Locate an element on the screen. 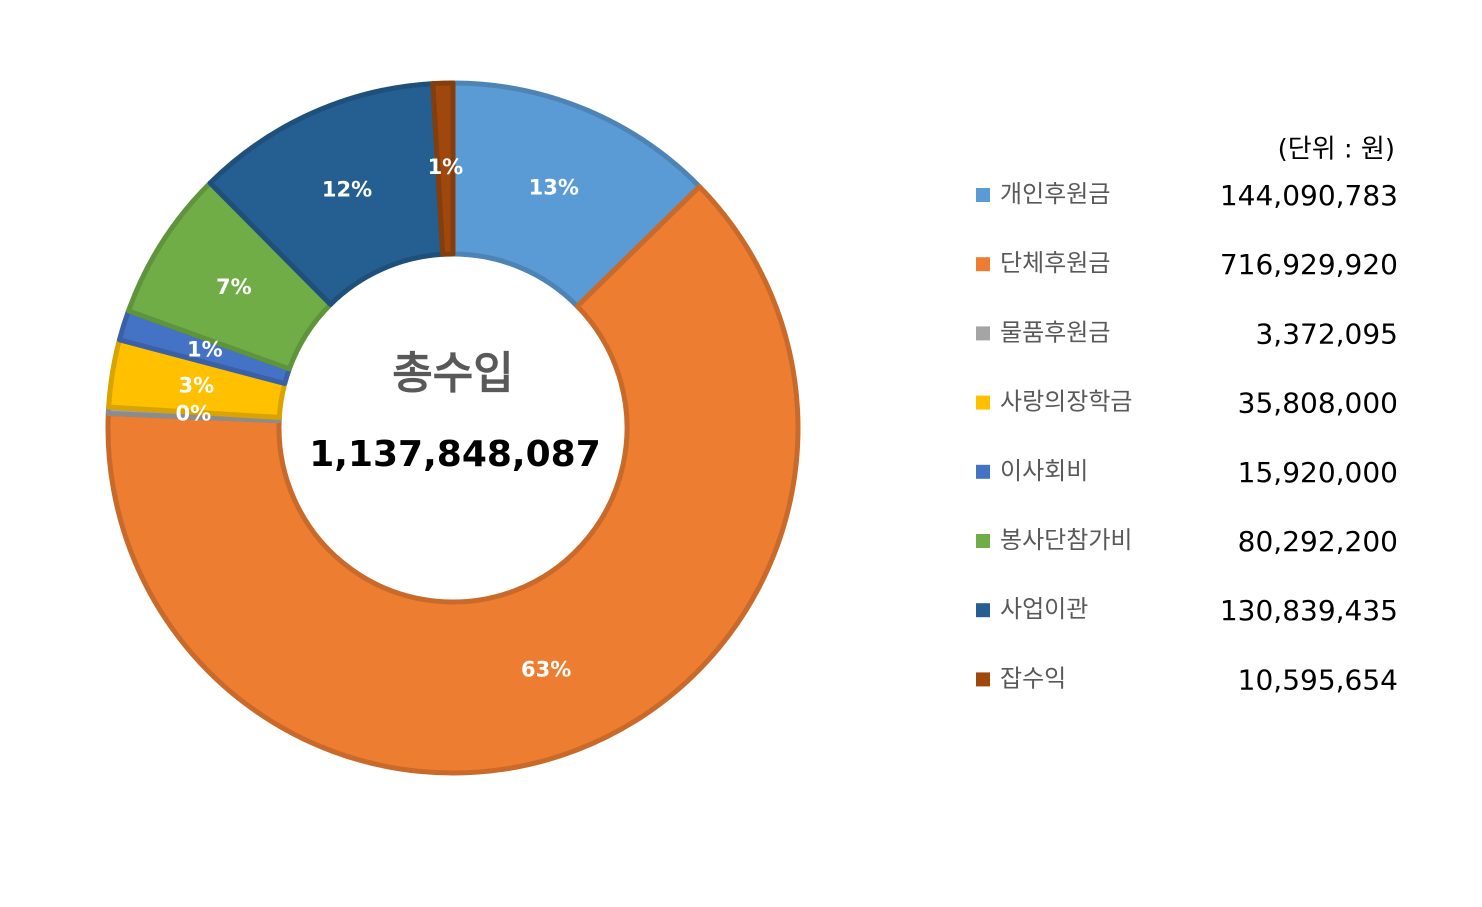  amount-label: 15,920,000 is located at coordinates (1318, 472).